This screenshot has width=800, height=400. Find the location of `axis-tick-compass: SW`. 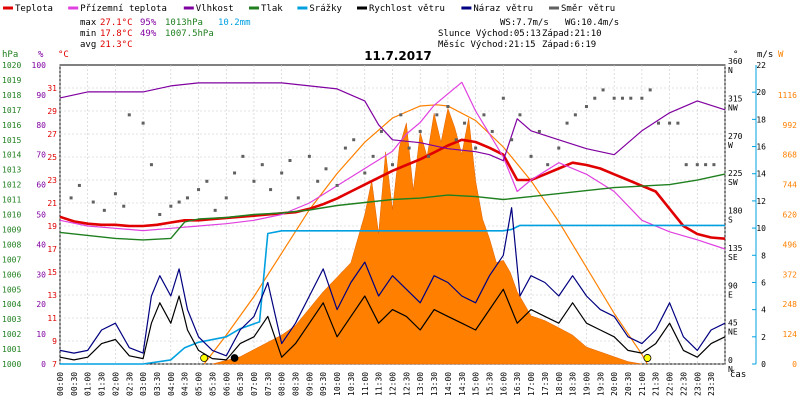

axis-tick-compass: SW is located at coordinates (733, 182).